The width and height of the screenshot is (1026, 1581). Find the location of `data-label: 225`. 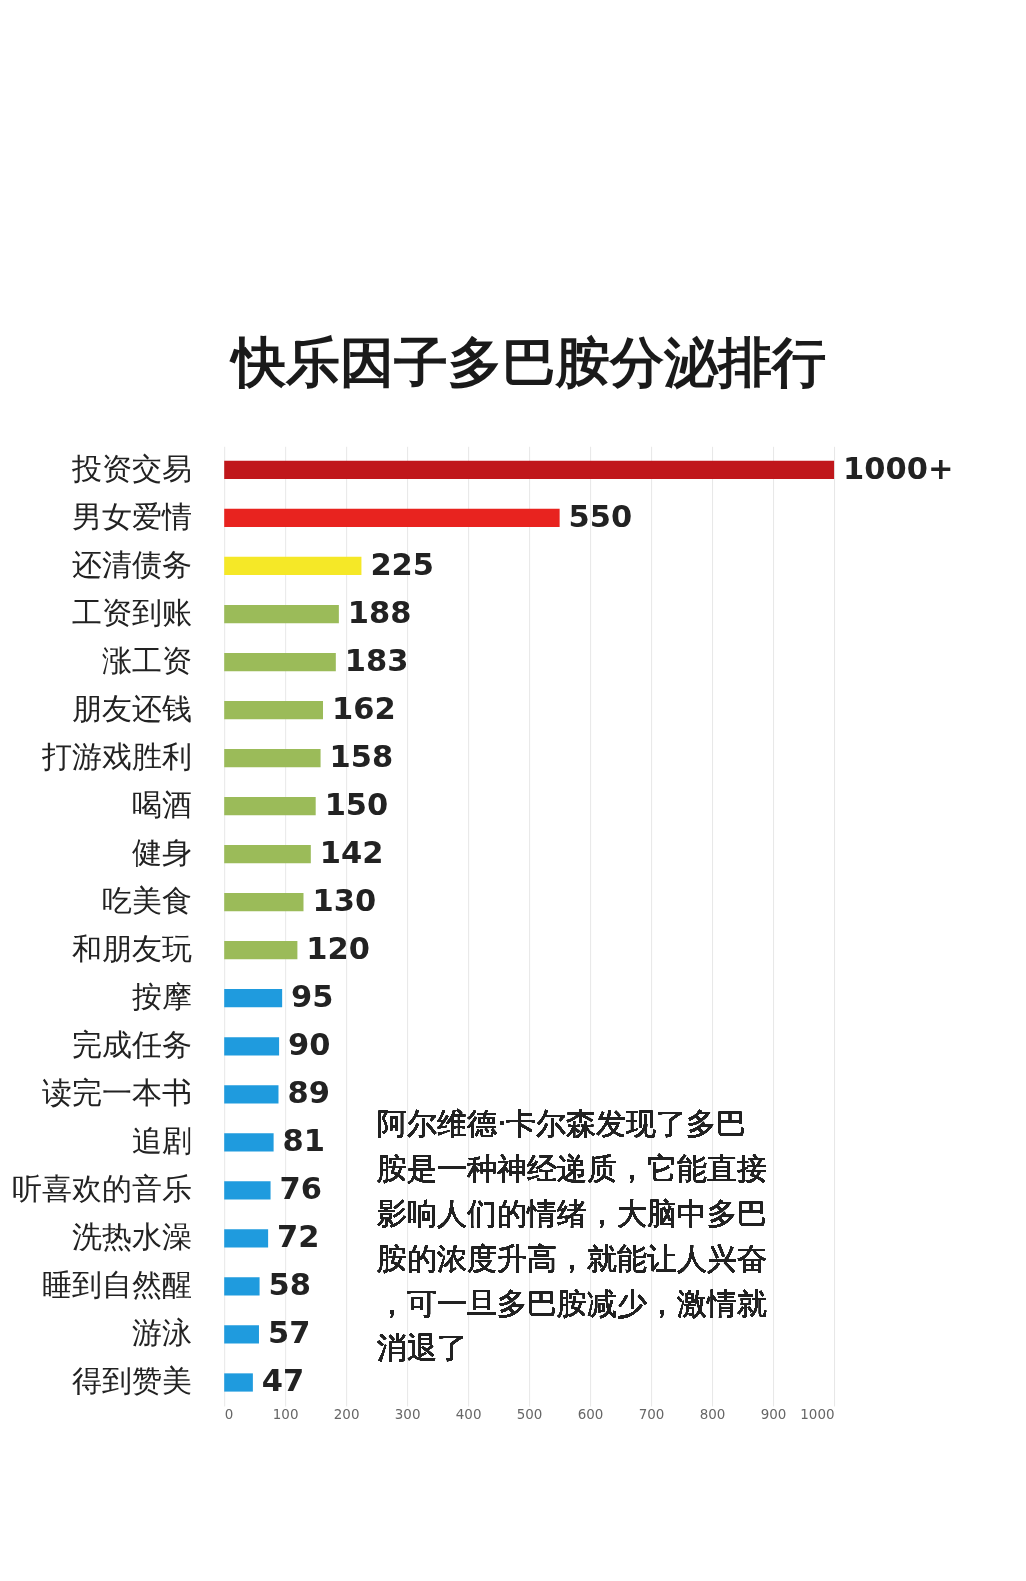

data-label: 225 is located at coordinates (402, 564).